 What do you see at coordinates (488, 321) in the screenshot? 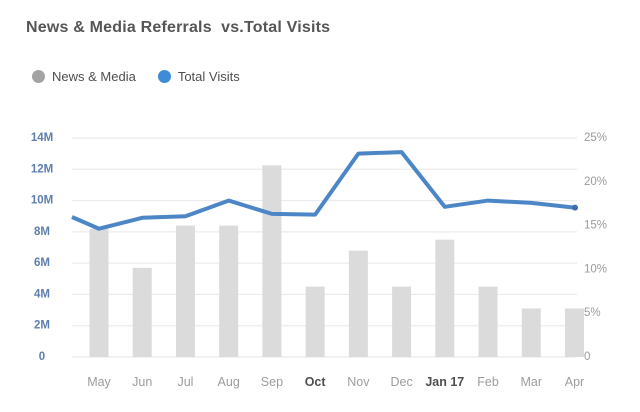
I see `bar-feb` at bounding box center [488, 321].